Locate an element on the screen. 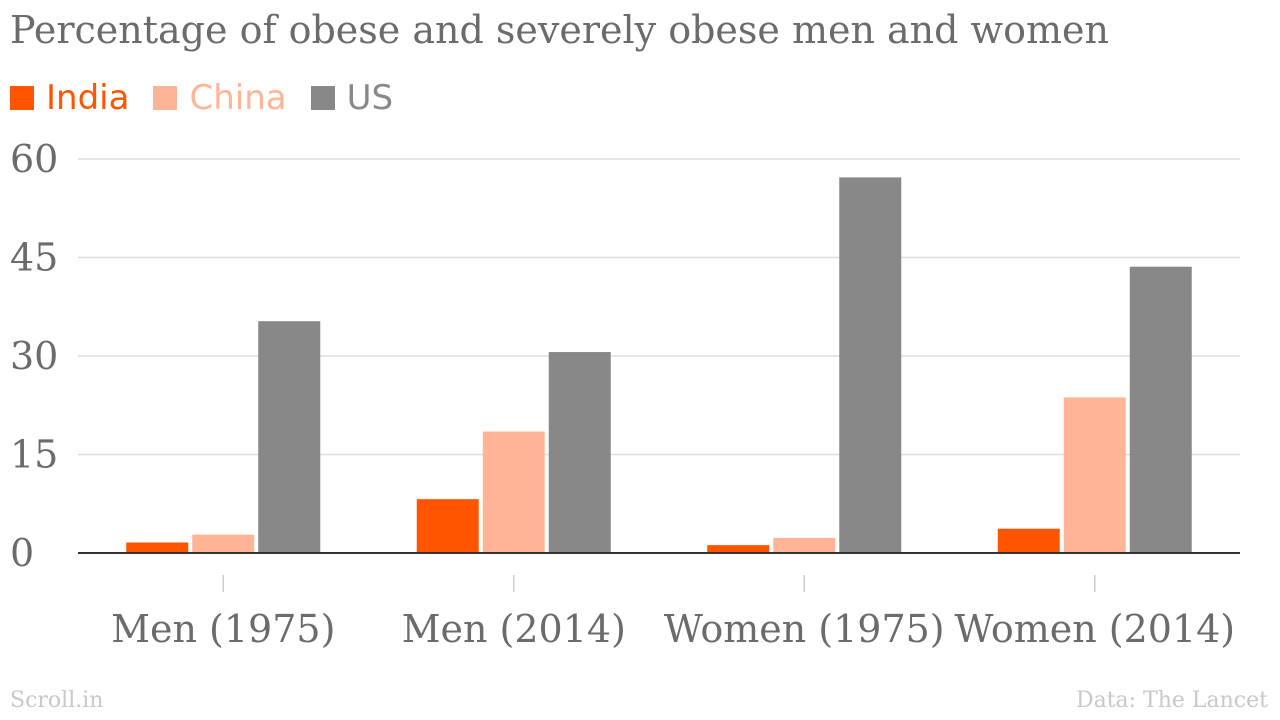 The width and height of the screenshot is (1280, 720). legend-item-china: China is located at coordinates (220, 98).